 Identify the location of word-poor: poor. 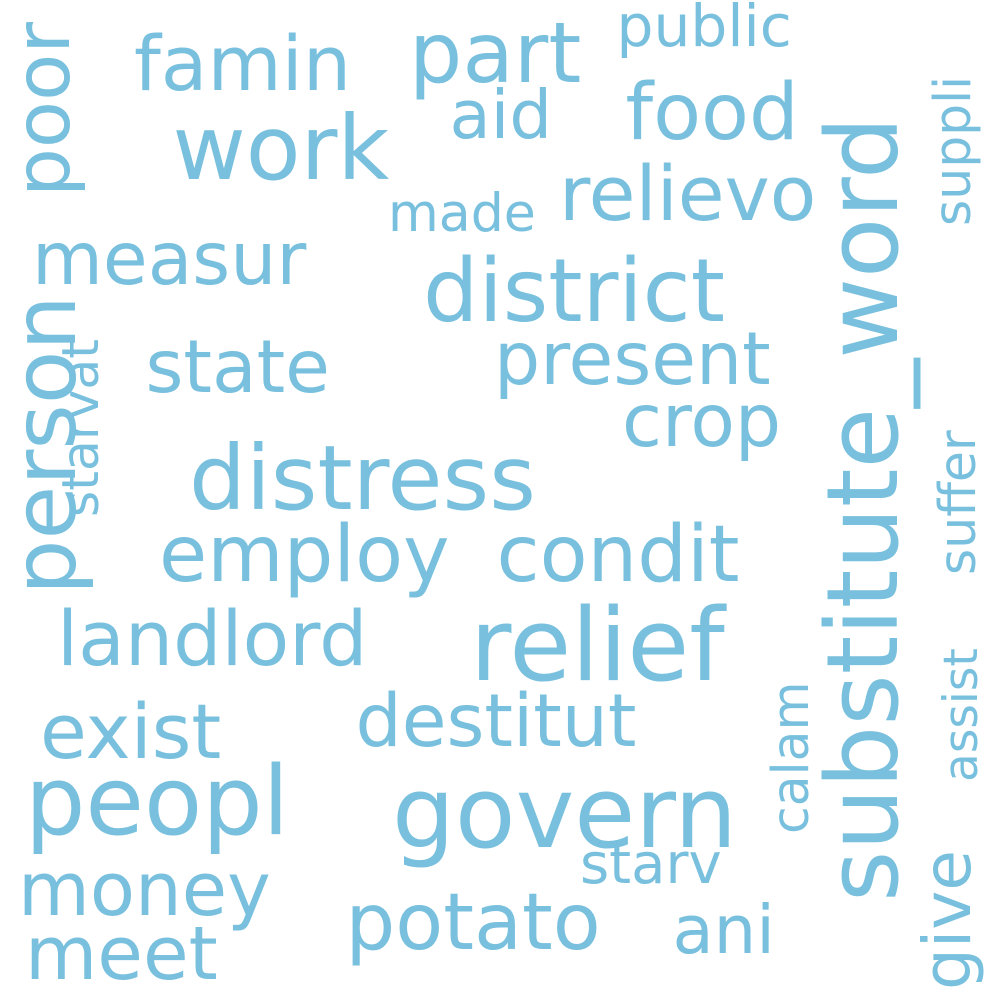
(44, 109).